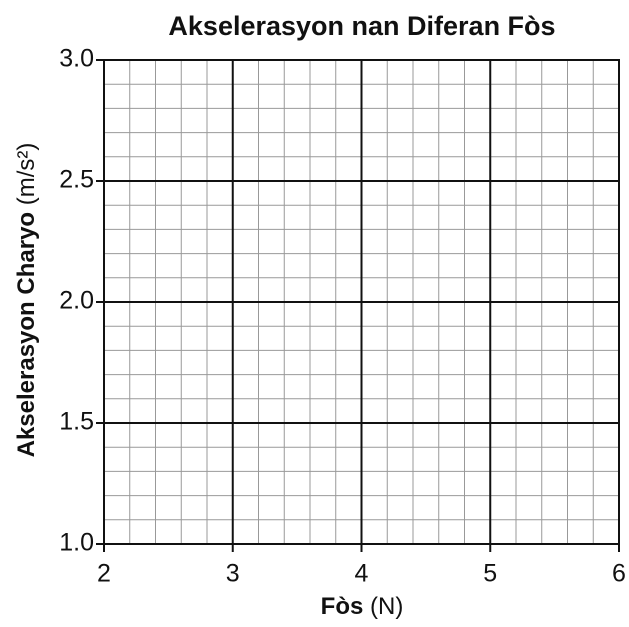 The height and width of the screenshot is (627, 629). Describe the element at coordinates (361, 26) in the screenshot. I see `chart-title: Akselerasyon nan Diferan Fòs` at that location.